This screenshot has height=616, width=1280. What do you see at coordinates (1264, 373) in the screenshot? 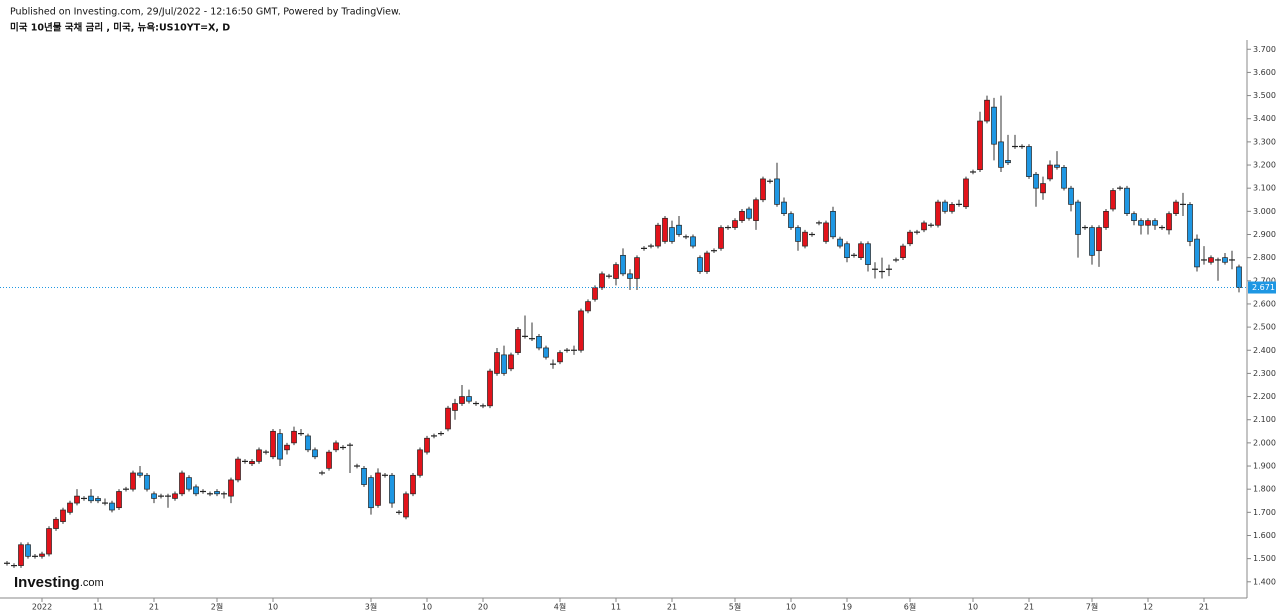
I see `y-tick-label: 2.300` at bounding box center [1264, 373].